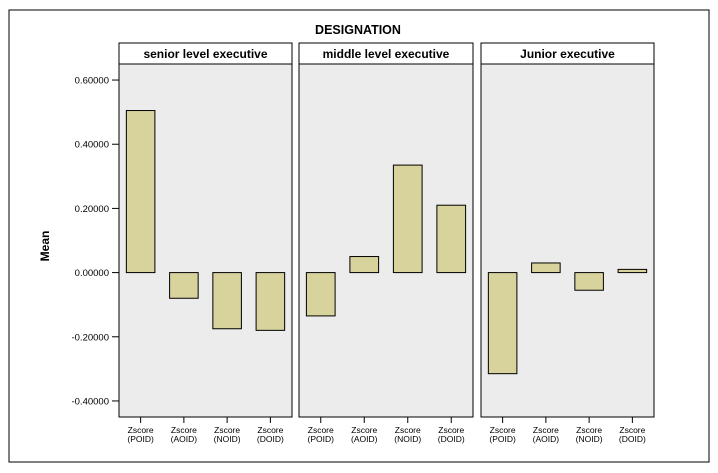 The width and height of the screenshot is (718, 473). Describe the element at coordinates (358, 30) in the screenshot. I see `chart-title: DESIGNATION` at that location.